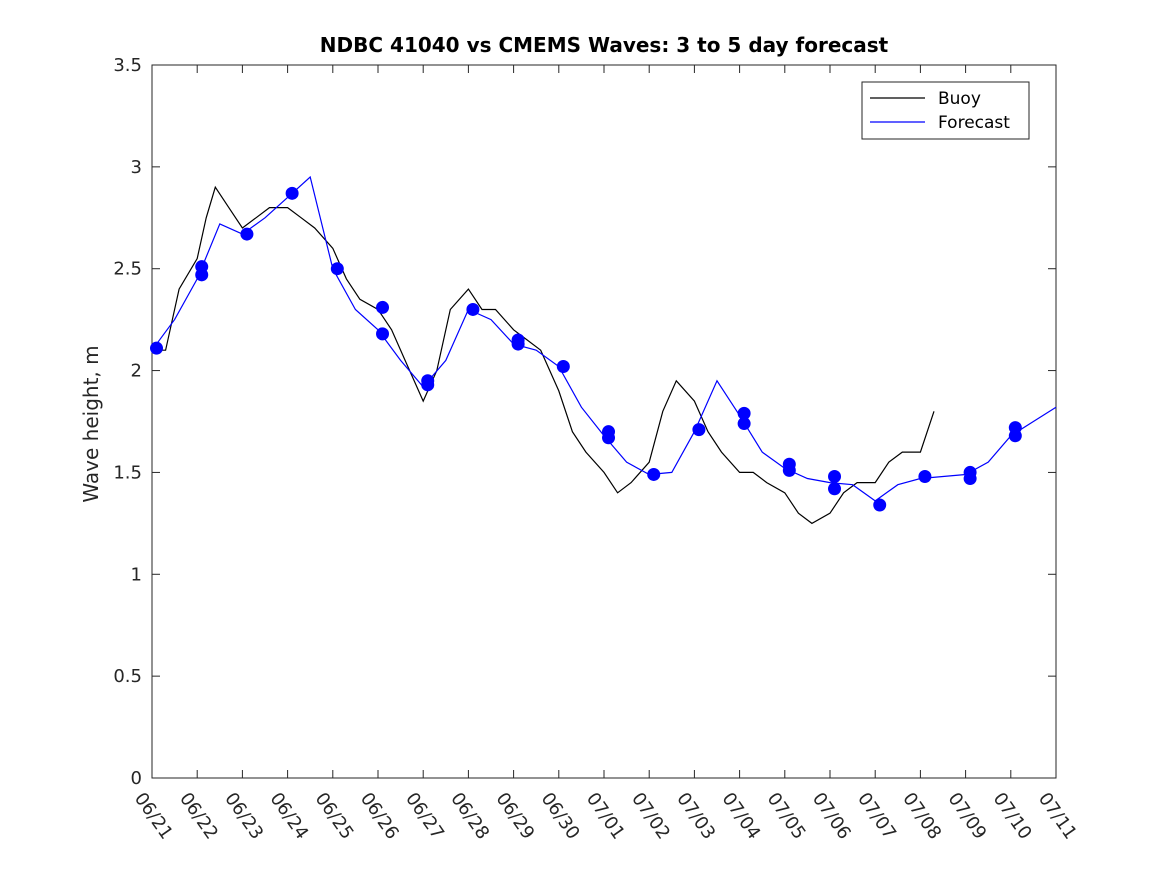 Image resolution: width=1167 pixels, height=875 pixels. I want to click on x-tick-label: 07/09, so click(967, 816).